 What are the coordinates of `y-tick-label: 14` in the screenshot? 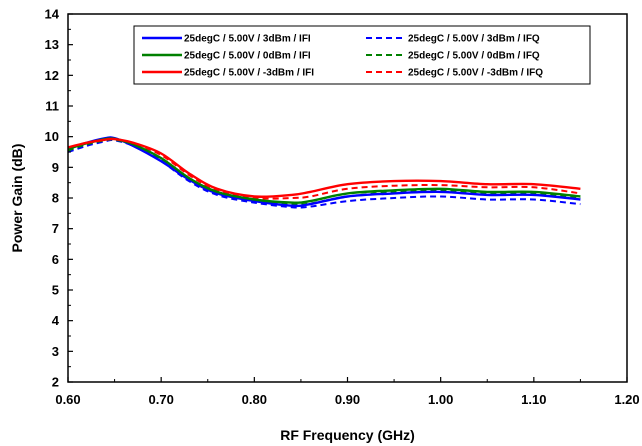 It's located at (52, 14).